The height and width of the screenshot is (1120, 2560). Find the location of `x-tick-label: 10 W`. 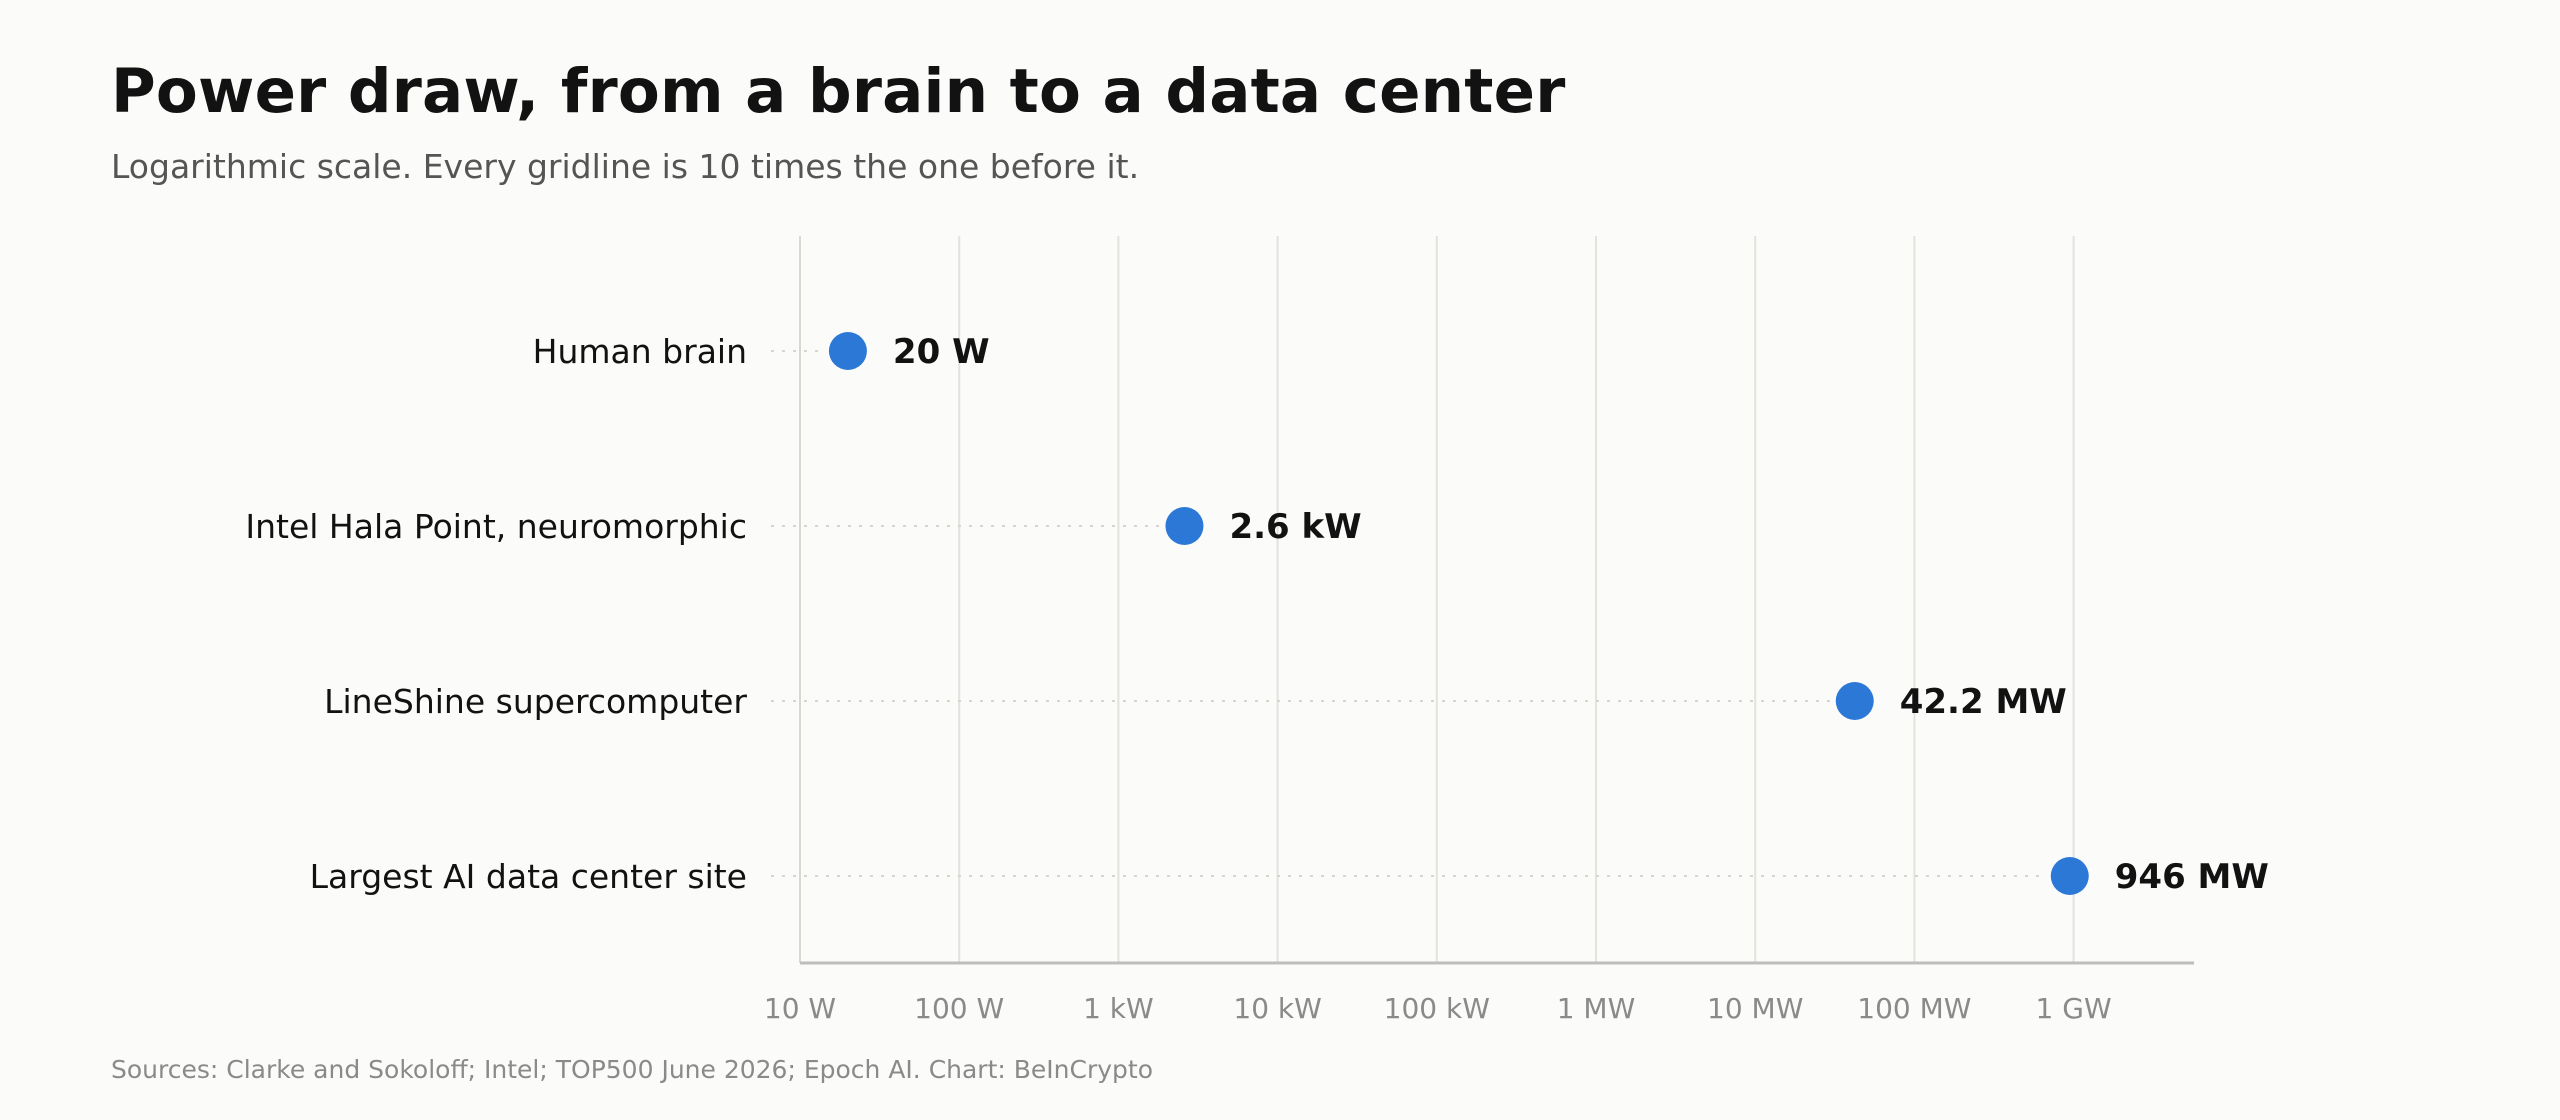

x-tick-label: 10 W is located at coordinates (800, 1008).